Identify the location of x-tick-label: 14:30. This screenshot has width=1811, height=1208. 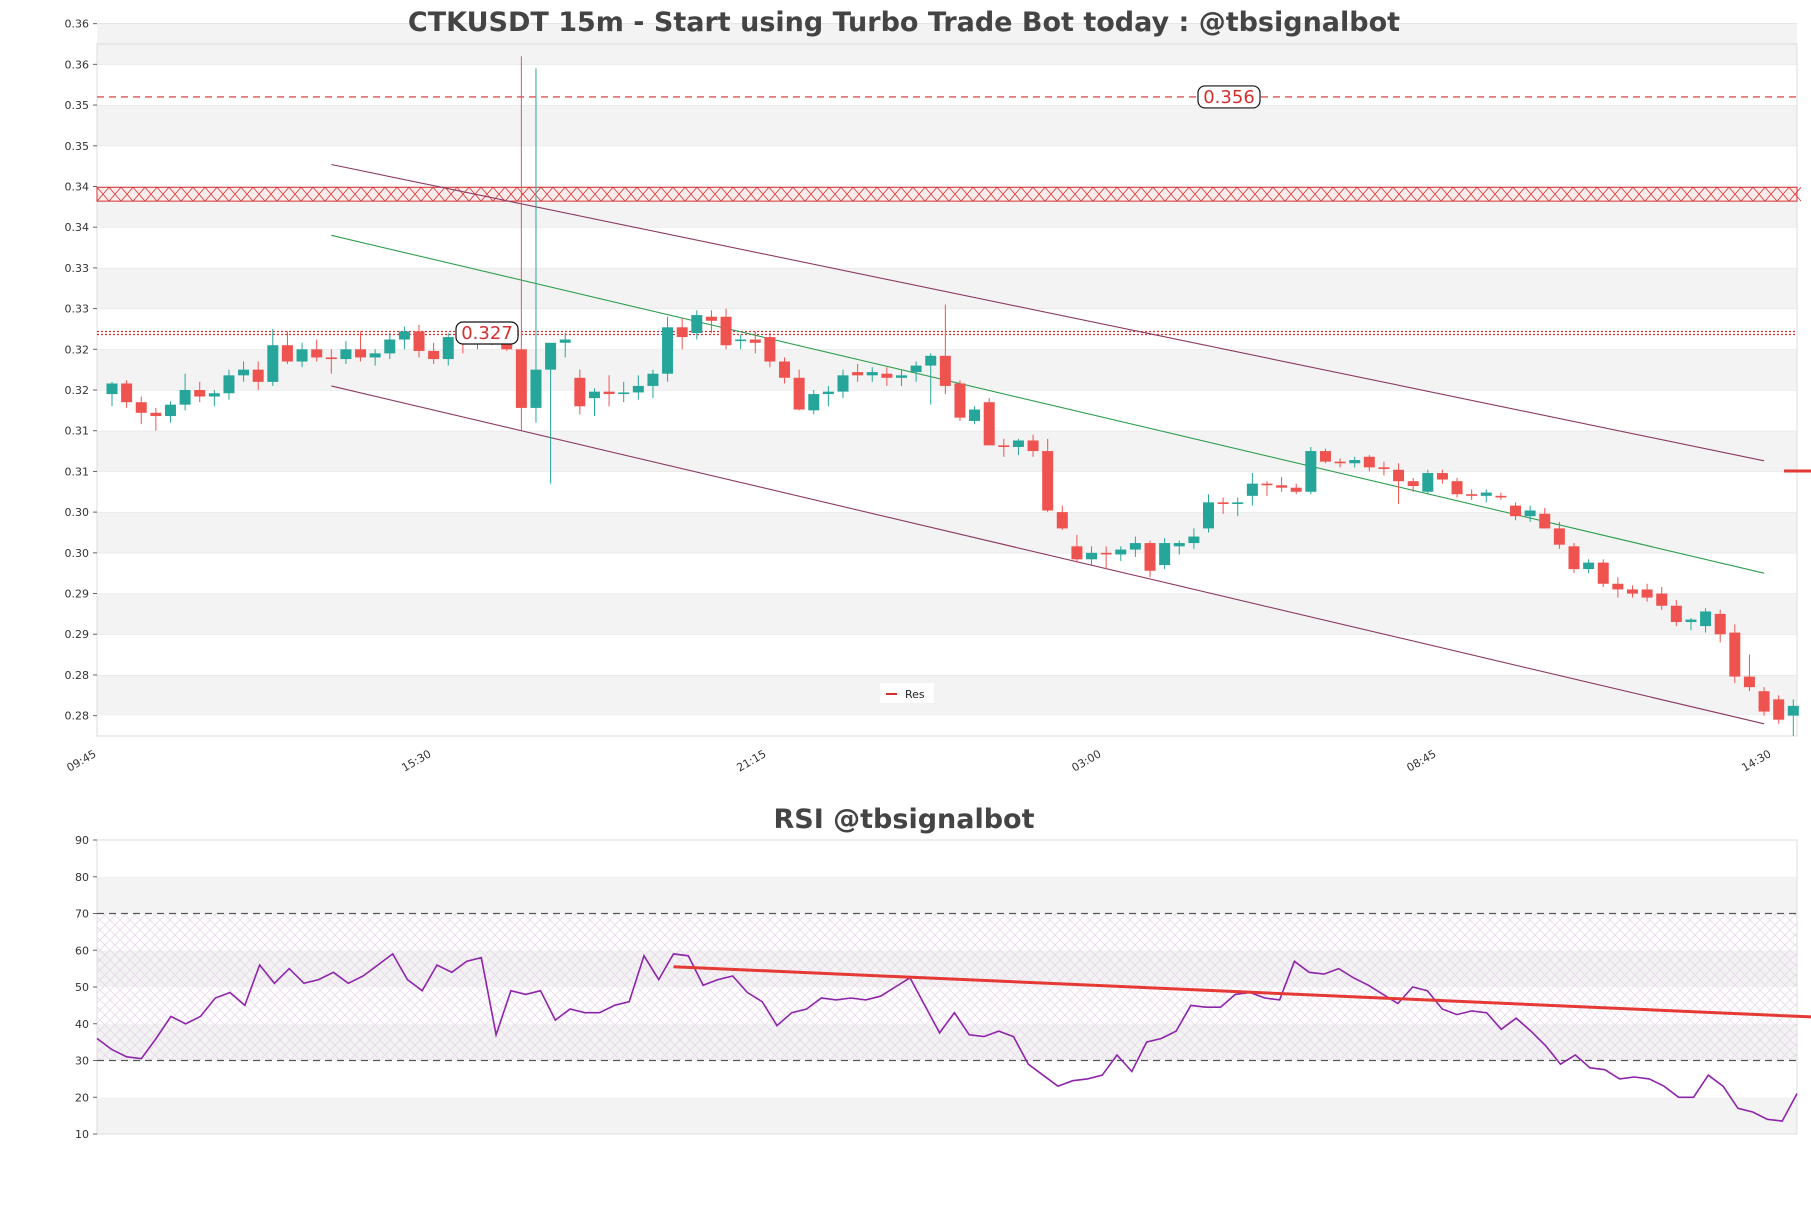
(1757, 760).